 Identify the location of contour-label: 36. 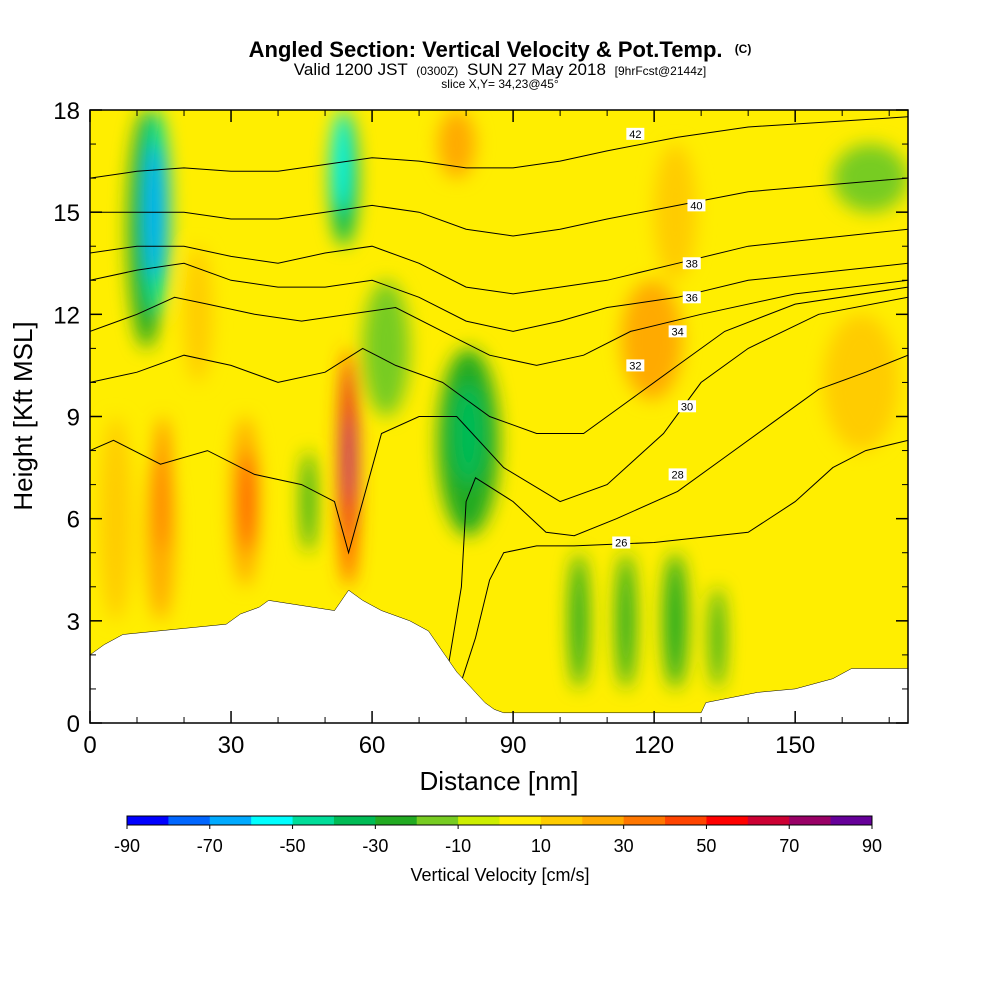
(692, 298).